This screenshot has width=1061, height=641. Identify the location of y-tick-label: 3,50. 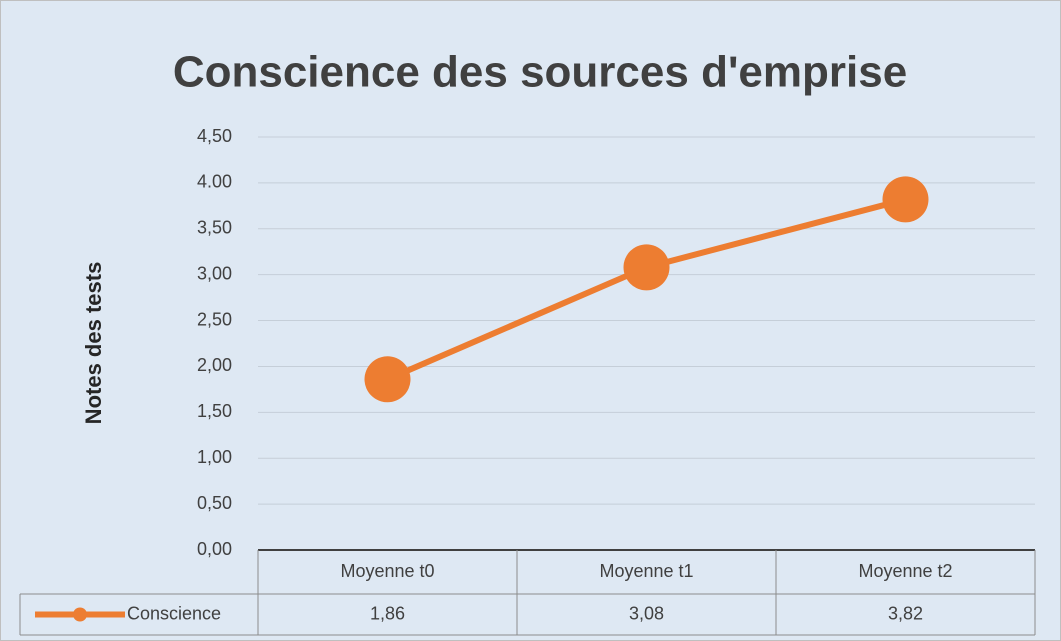
(214, 228).